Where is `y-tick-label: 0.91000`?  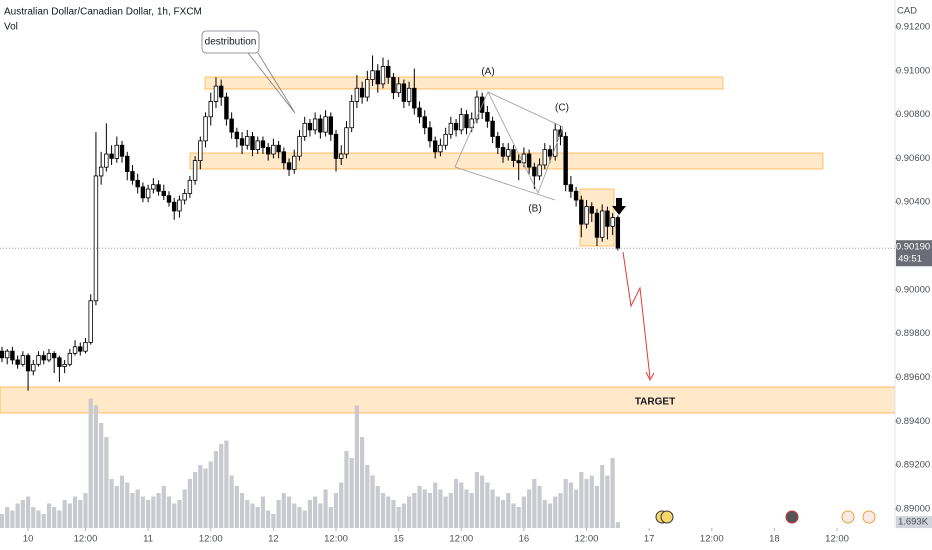 y-tick-label: 0.91000 is located at coordinates (913, 70).